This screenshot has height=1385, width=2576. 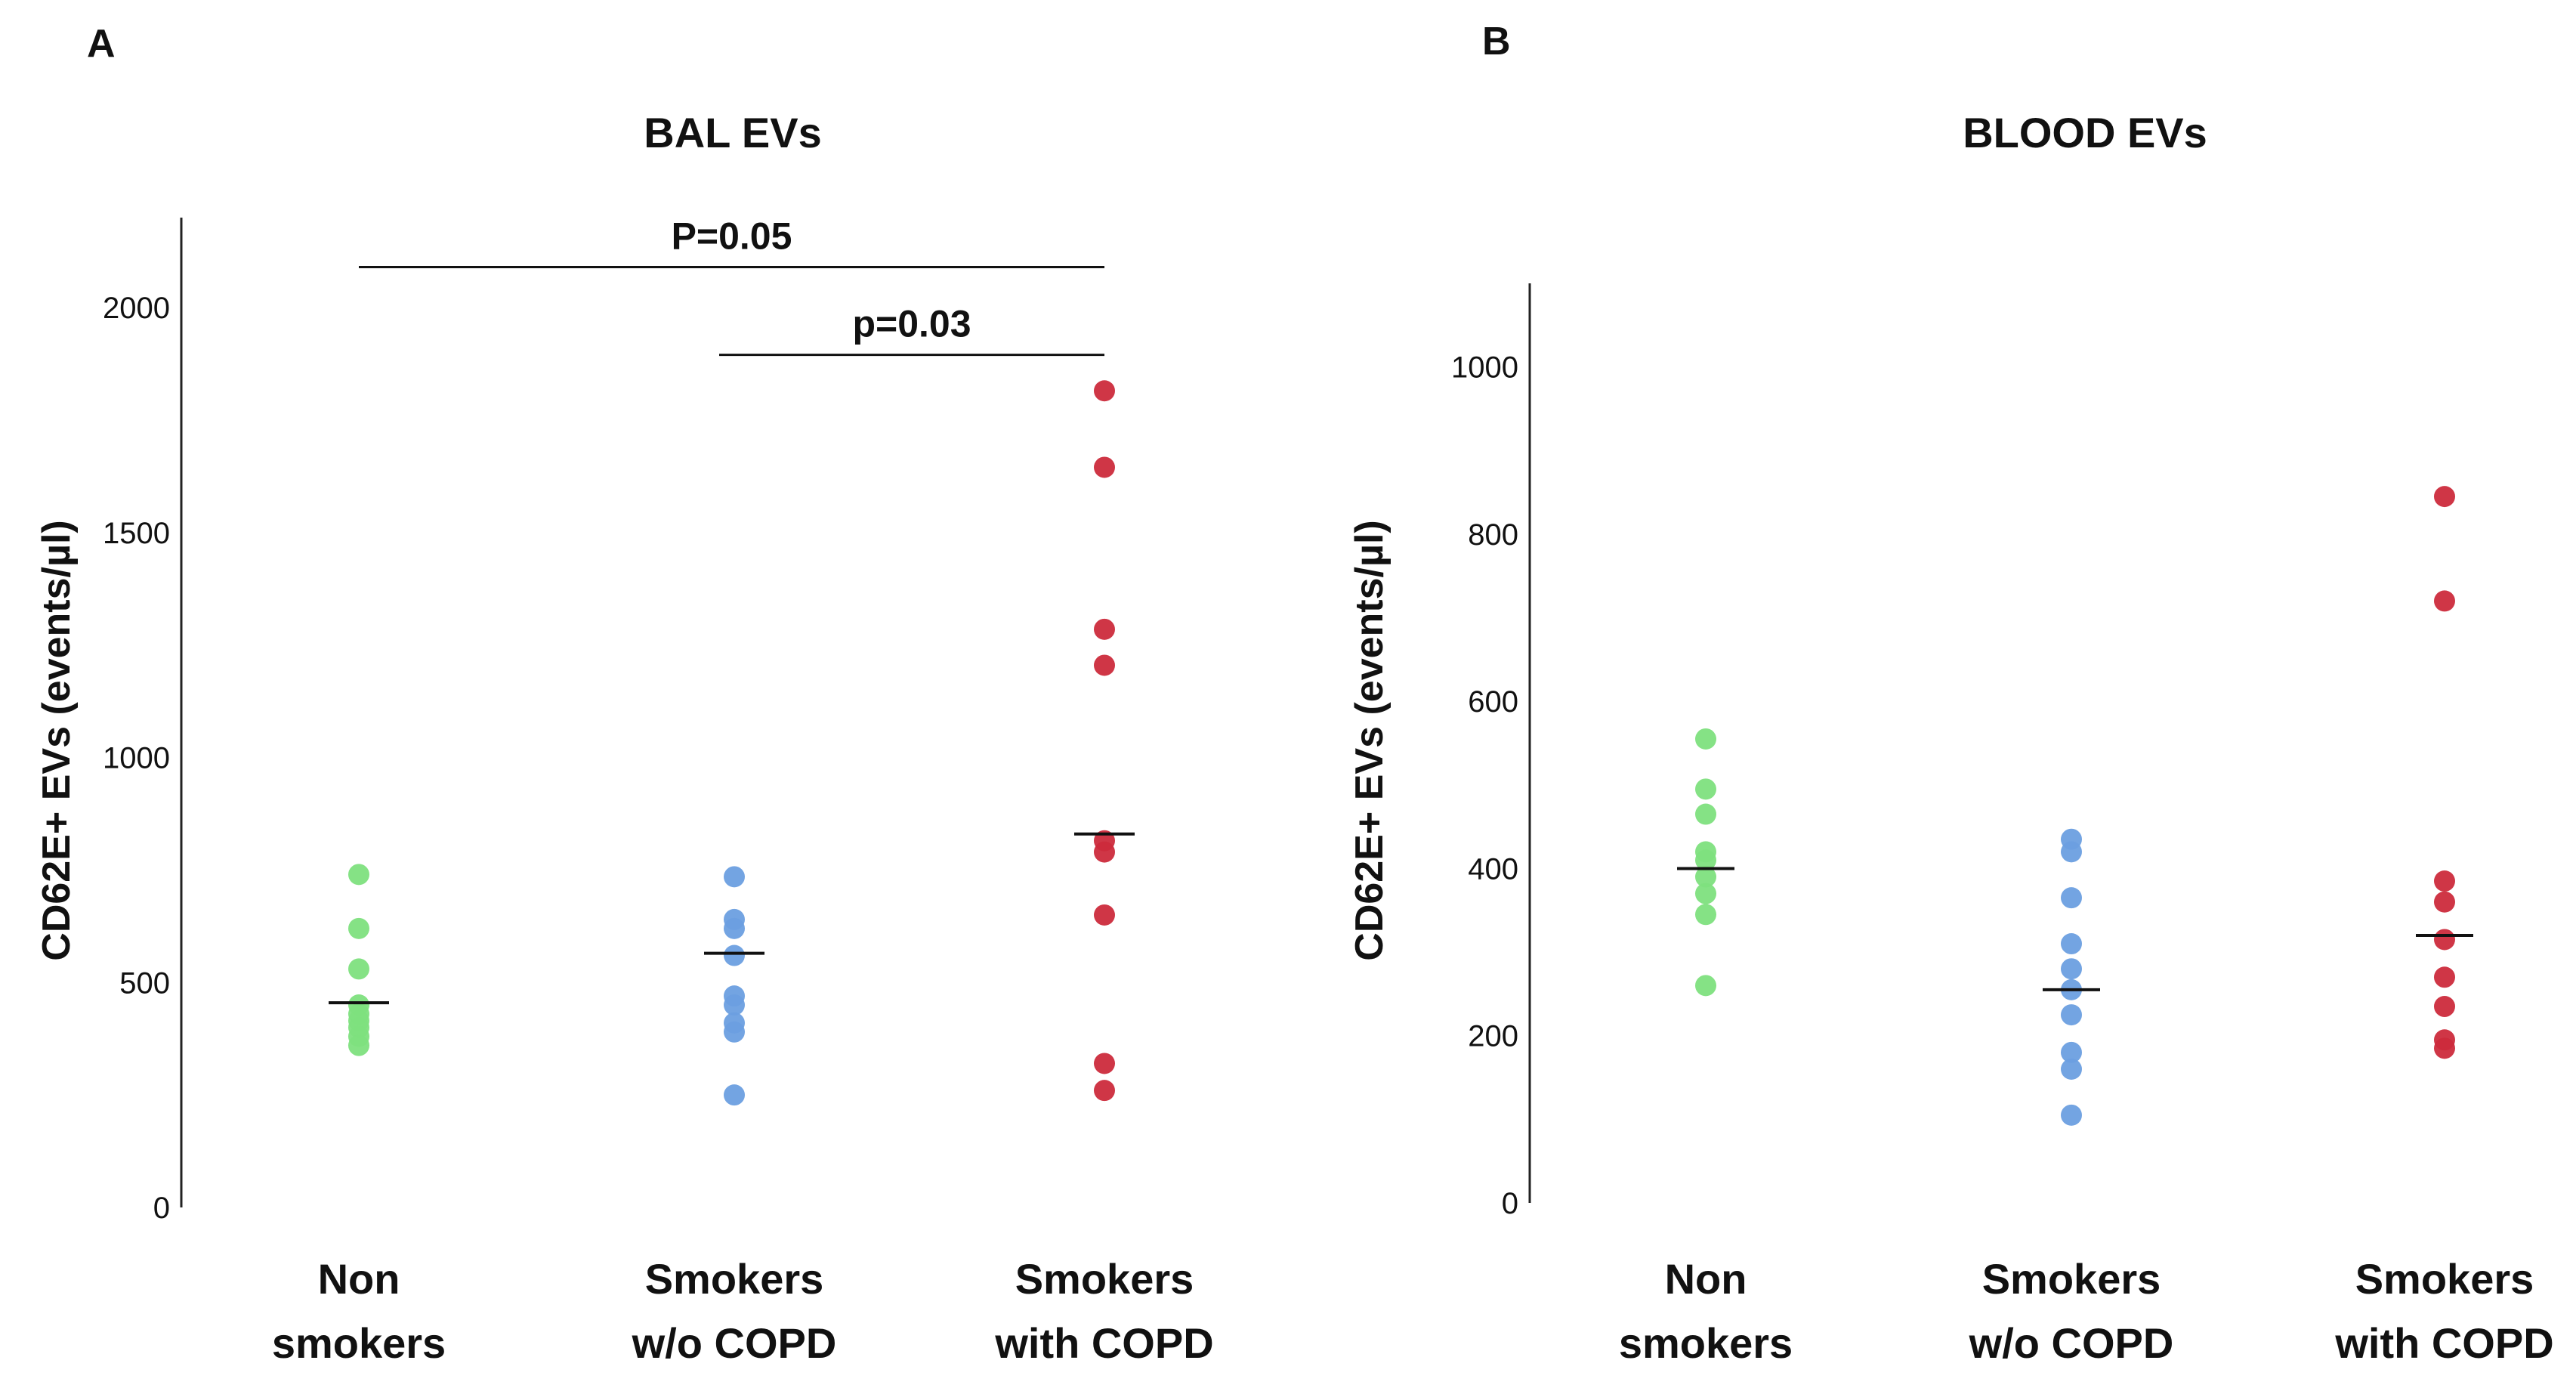 What do you see at coordinates (1510, 1203) in the screenshot?
I see `panel-b-y-tick-label: 0` at bounding box center [1510, 1203].